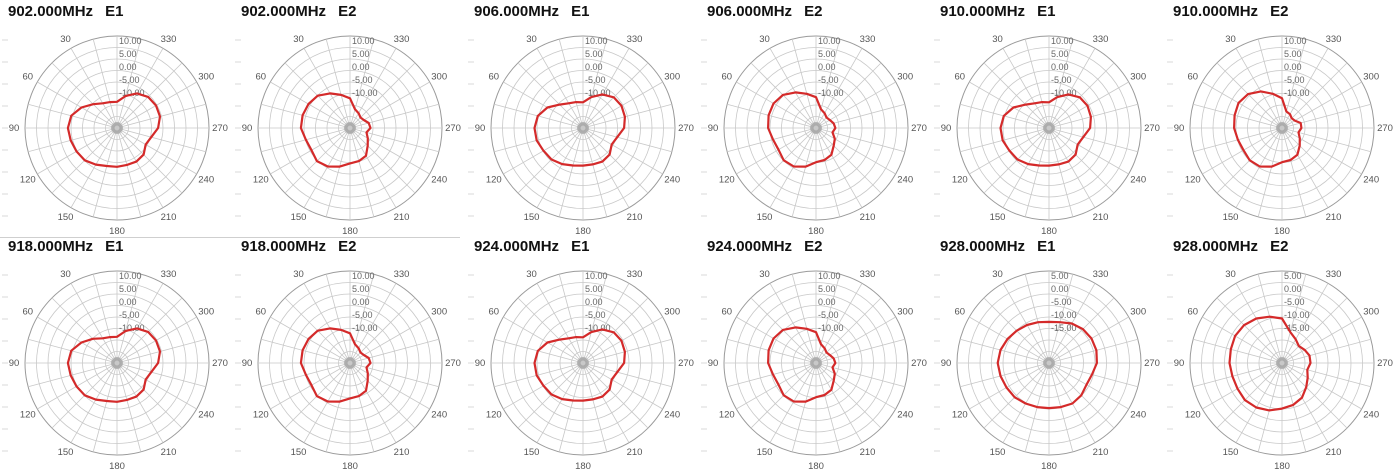 This screenshot has height=469, width=1399. Describe the element at coordinates (114, 246) in the screenshot. I see `polarization-label: E1` at that location.